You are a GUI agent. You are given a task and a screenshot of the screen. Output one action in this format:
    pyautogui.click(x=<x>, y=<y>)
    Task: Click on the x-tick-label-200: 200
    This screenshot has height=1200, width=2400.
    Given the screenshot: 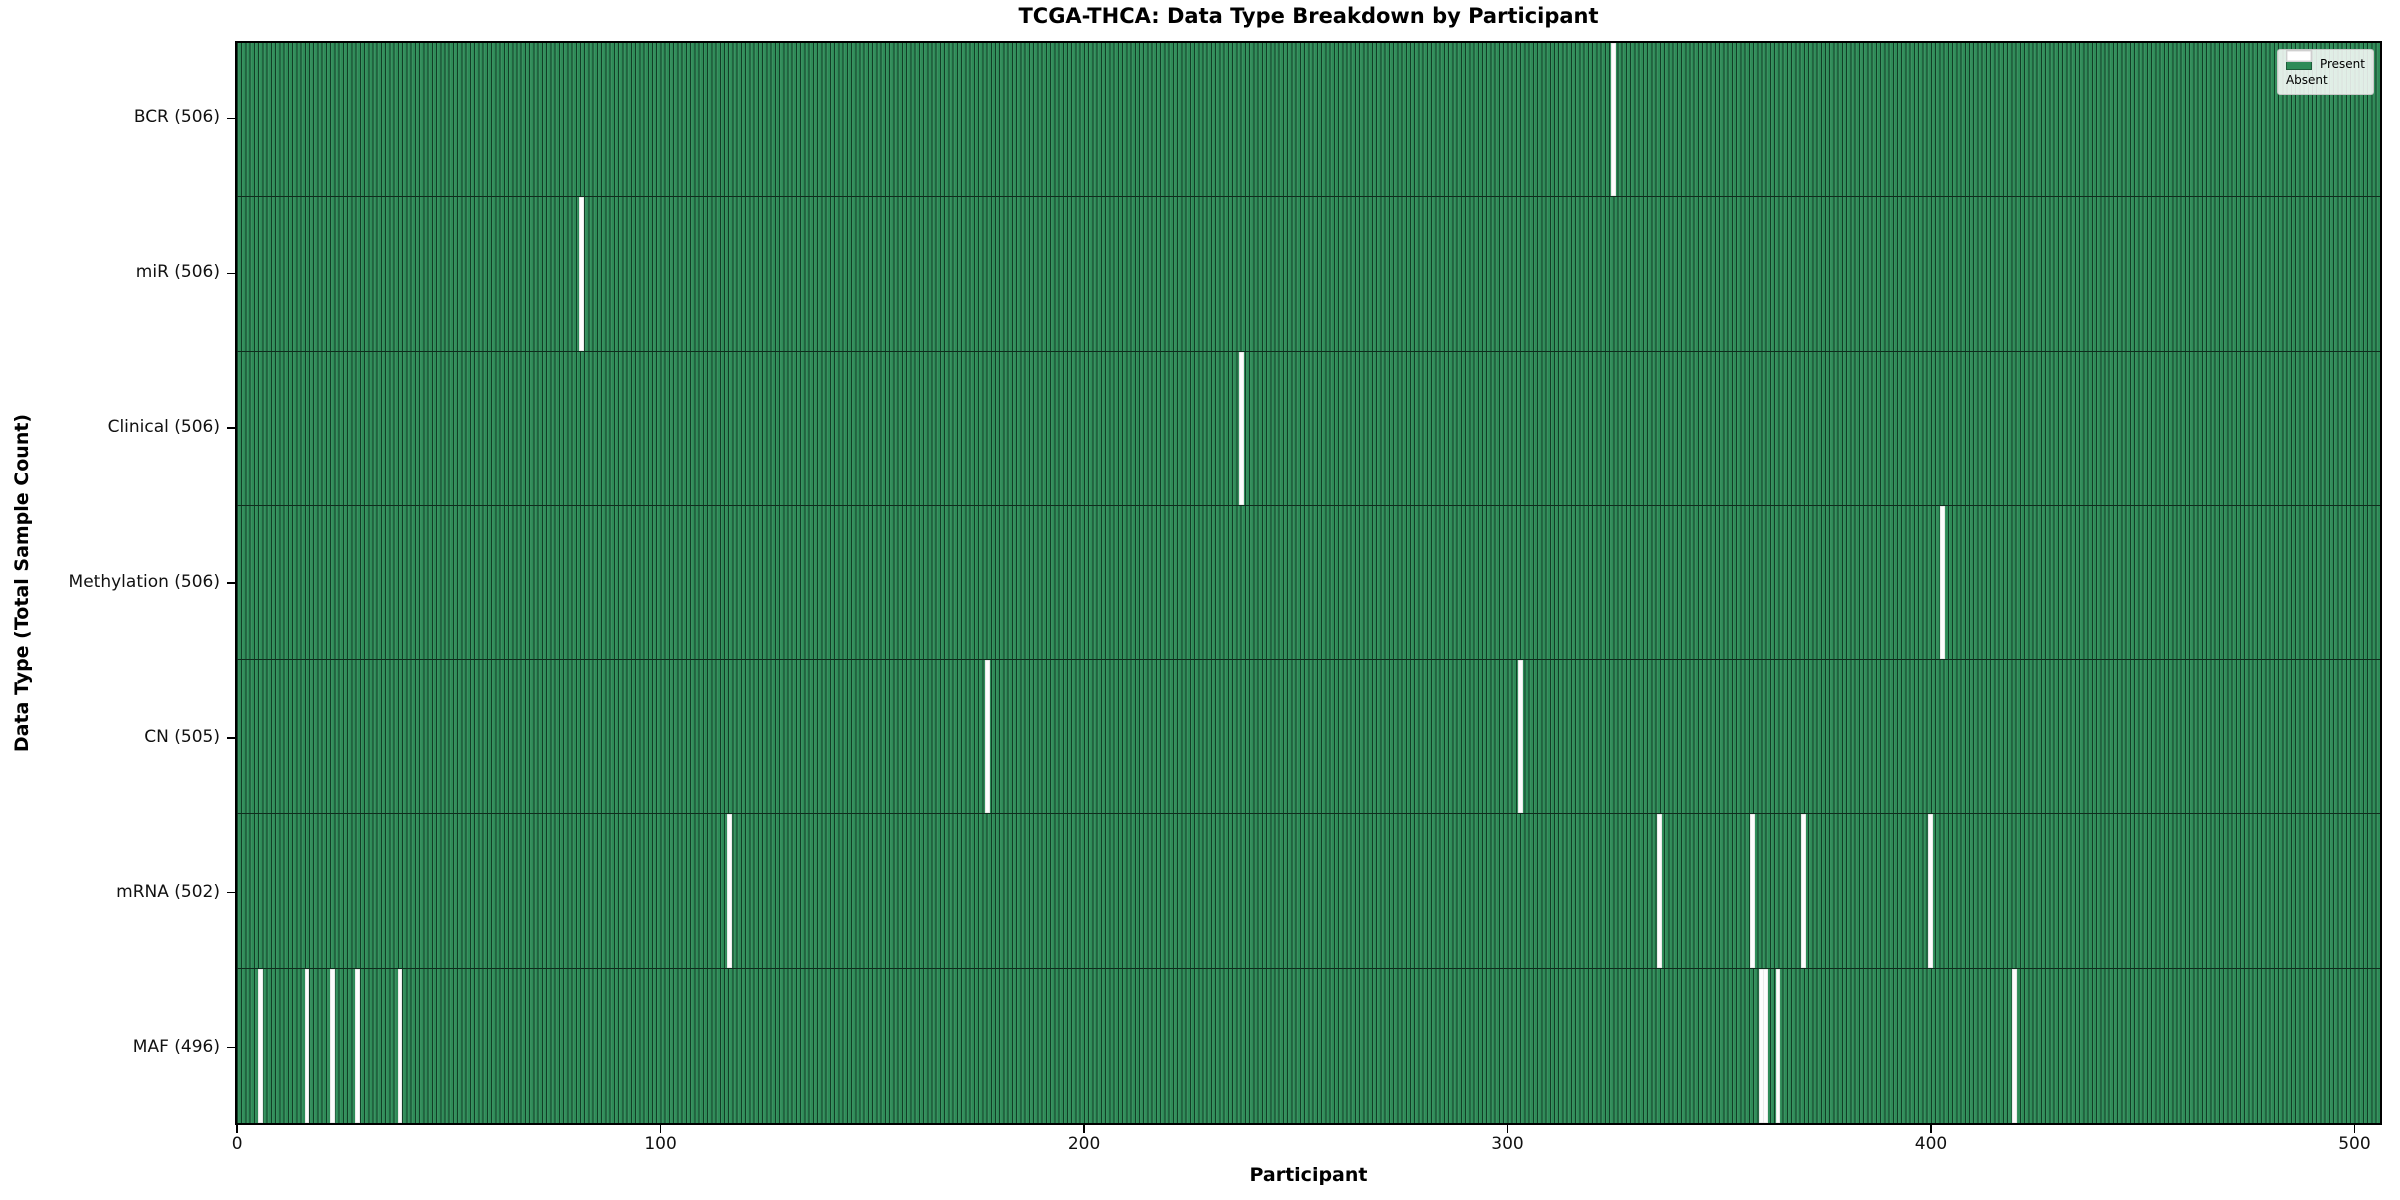 What is the action you would take?
    pyautogui.click(x=1084, y=1144)
    